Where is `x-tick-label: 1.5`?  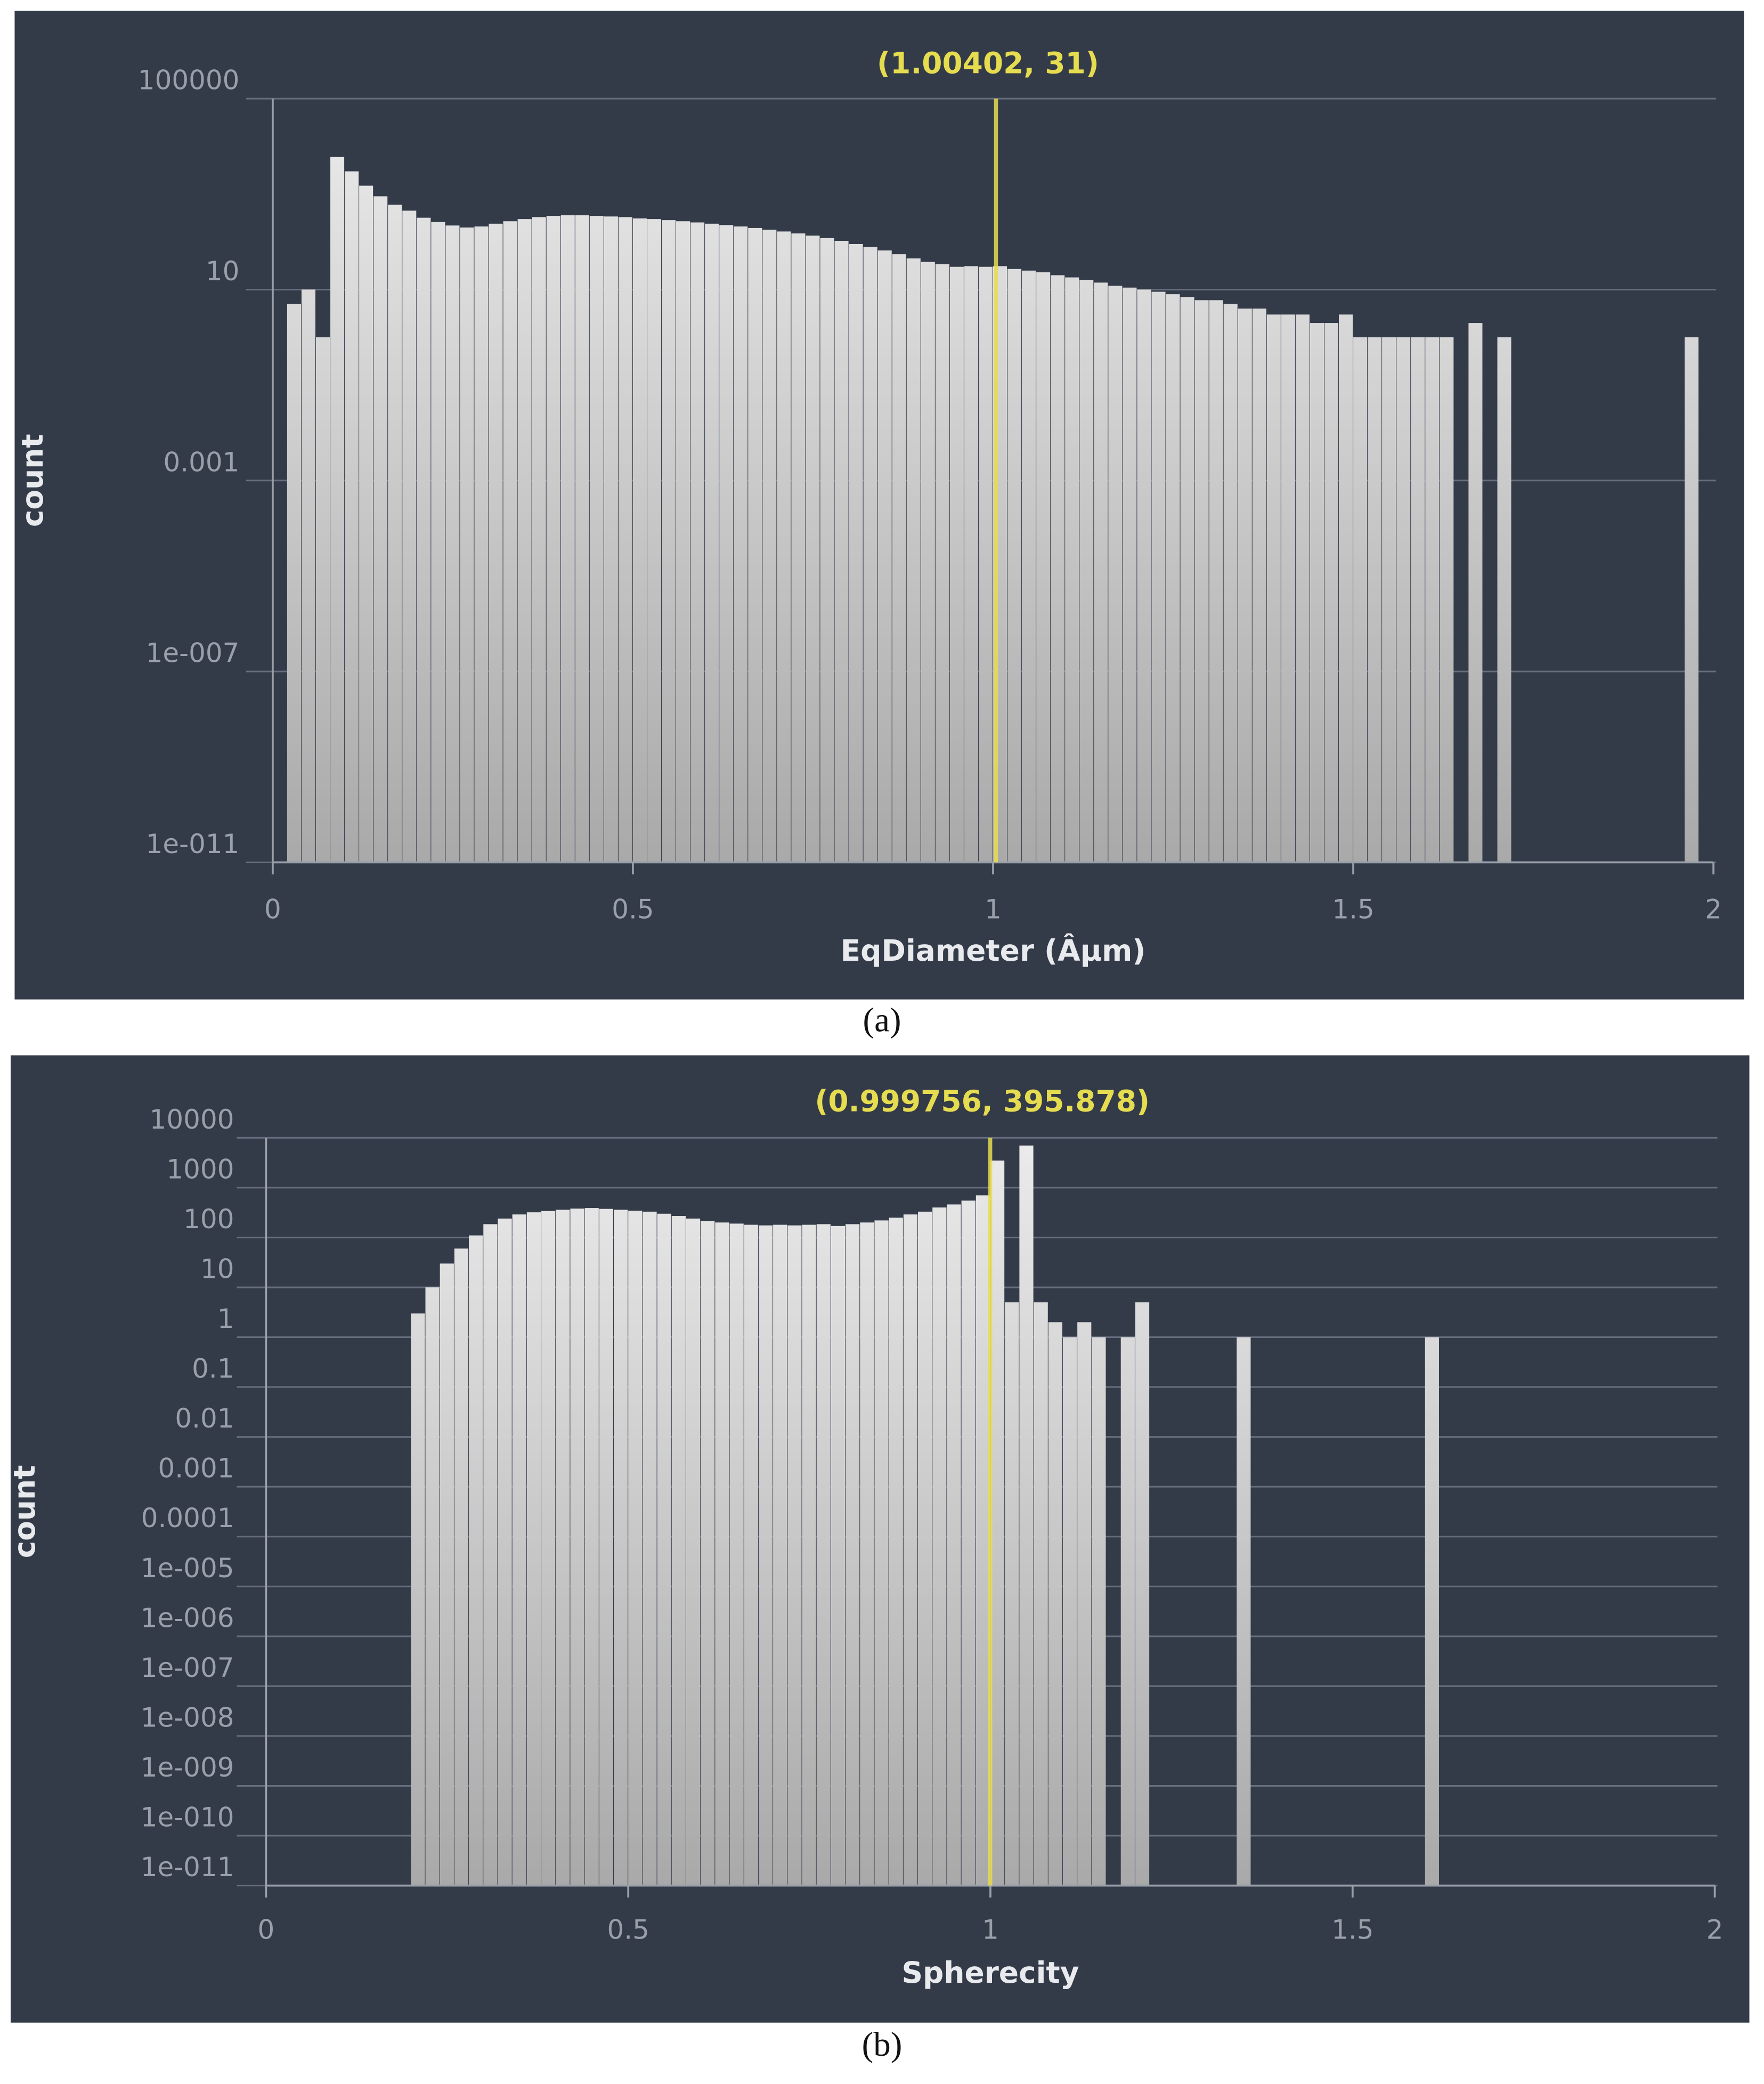
x-tick-label: 1.5 is located at coordinates (1352, 1929).